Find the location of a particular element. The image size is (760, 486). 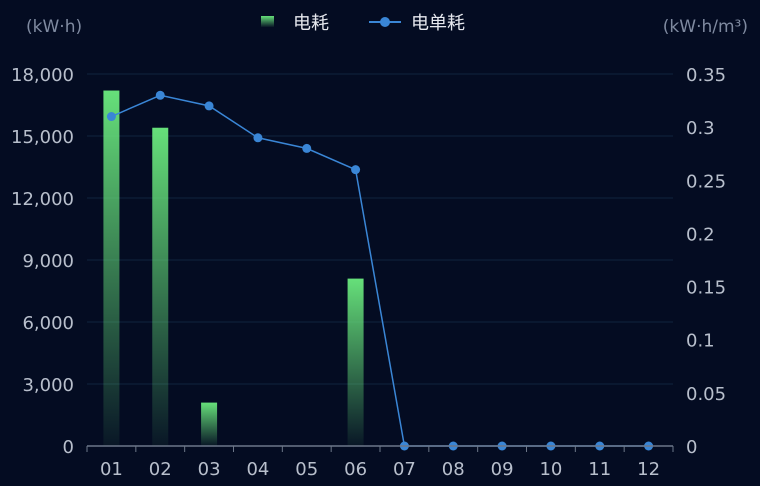

right-tick-label: 0.35 is located at coordinates (706, 75).